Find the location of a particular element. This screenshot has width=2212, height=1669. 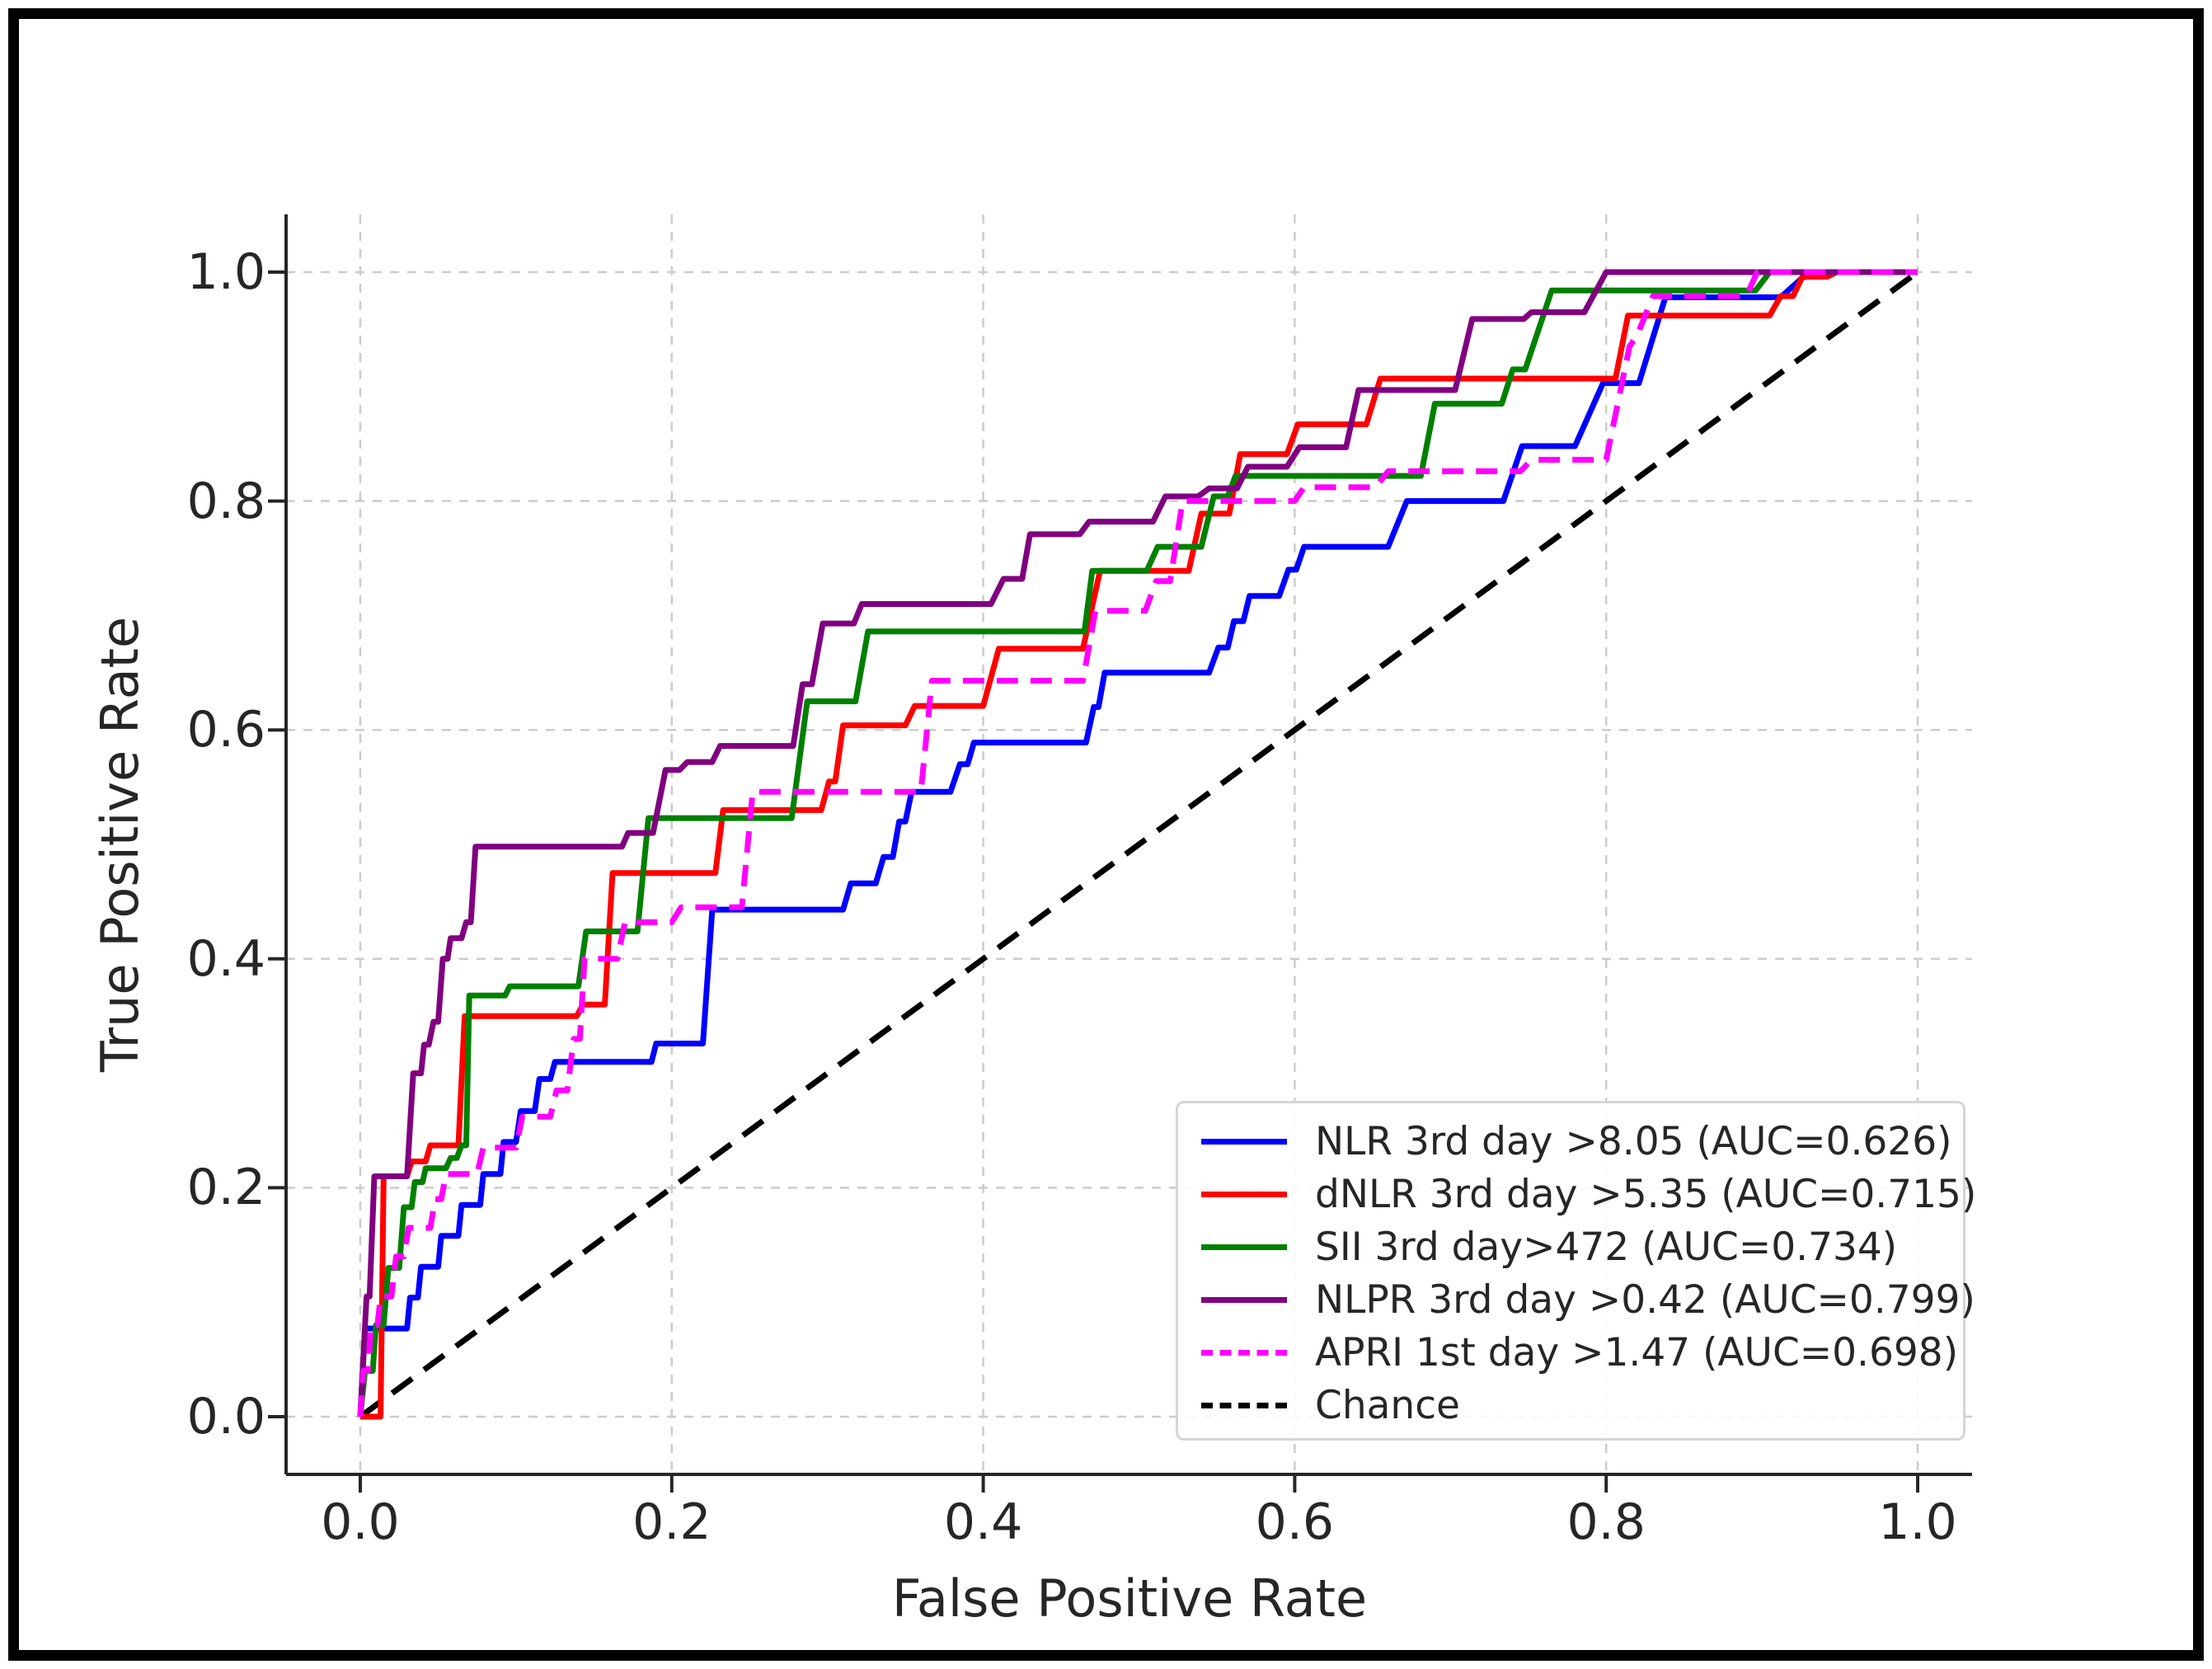

legend-row-sii: SII 3rd day>472 (AUC=0.734) is located at coordinates (1582, 1246).